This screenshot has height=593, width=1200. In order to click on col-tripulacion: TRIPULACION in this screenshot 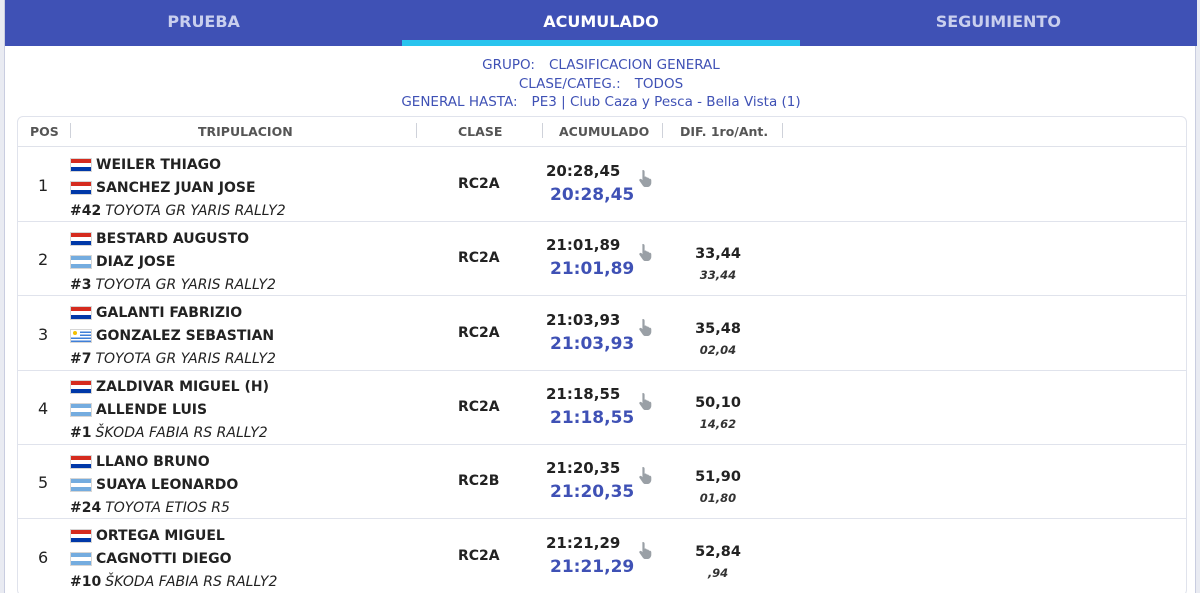, I will do `click(245, 131)`.